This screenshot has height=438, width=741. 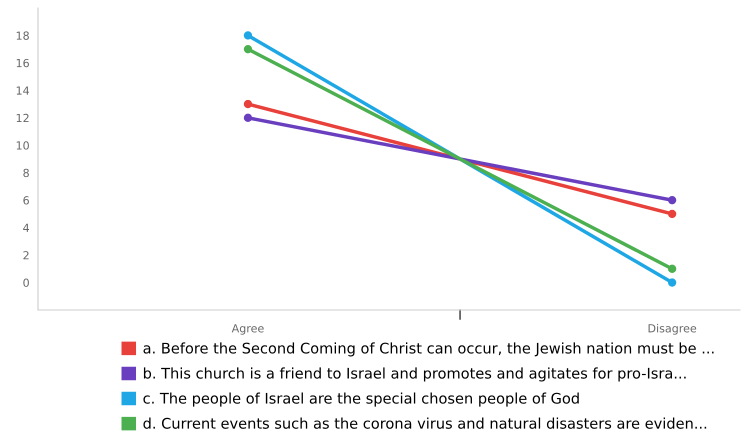 I want to click on y-tick-label: 4, so click(x=26, y=228).